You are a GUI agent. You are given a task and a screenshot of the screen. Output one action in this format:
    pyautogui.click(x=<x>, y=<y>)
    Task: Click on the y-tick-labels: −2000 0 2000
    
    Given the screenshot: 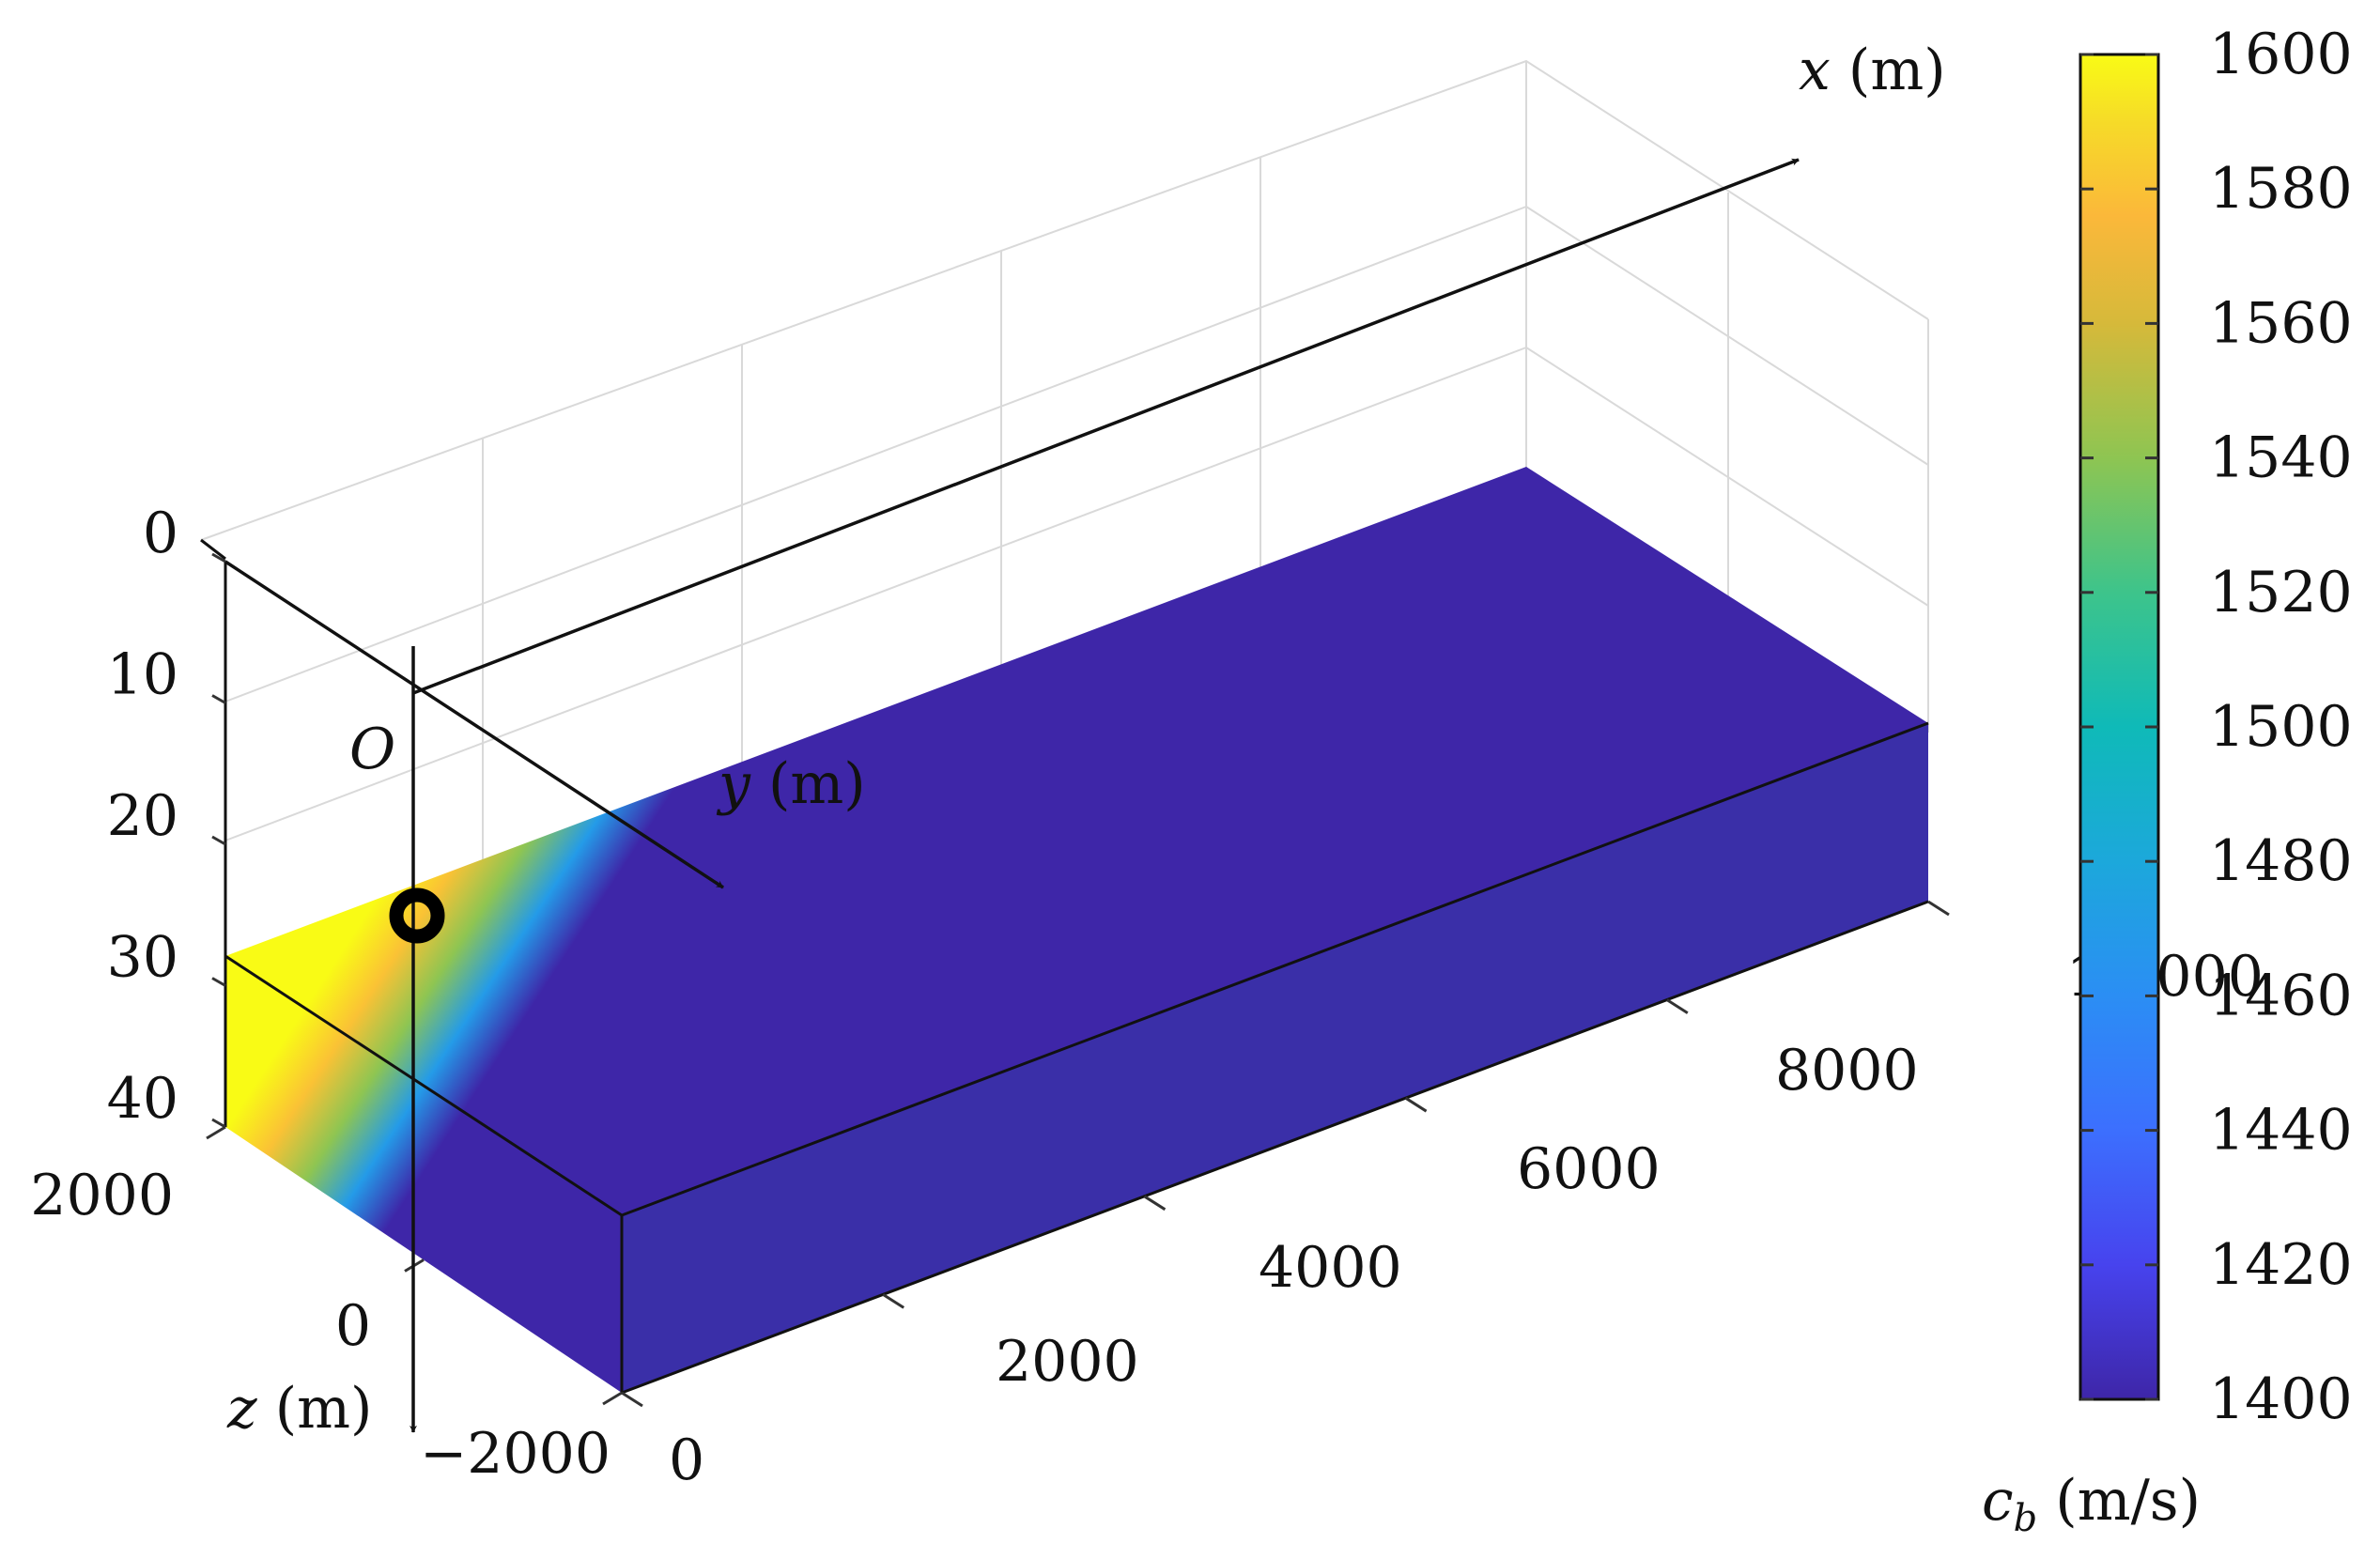 What is the action you would take?
    pyautogui.click(x=320, y=1325)
    